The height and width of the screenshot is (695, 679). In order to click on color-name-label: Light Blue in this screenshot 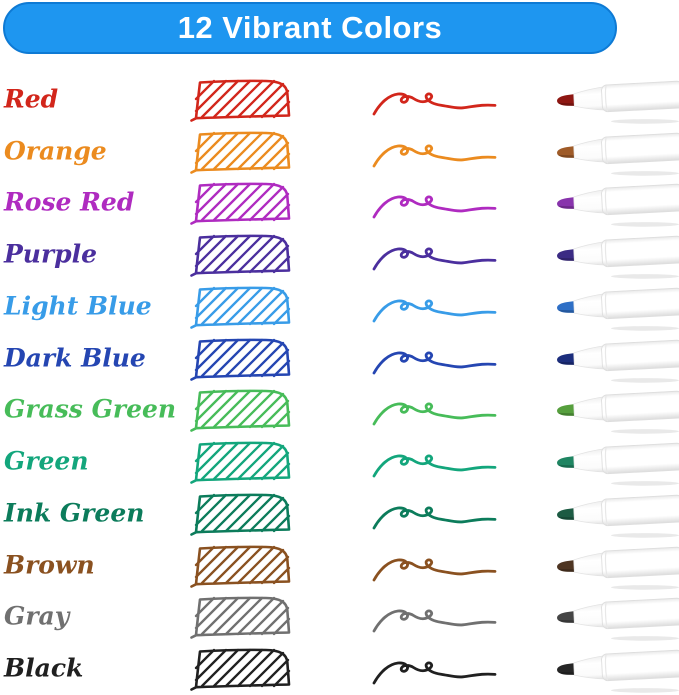, I will do `click(78, 306)`.